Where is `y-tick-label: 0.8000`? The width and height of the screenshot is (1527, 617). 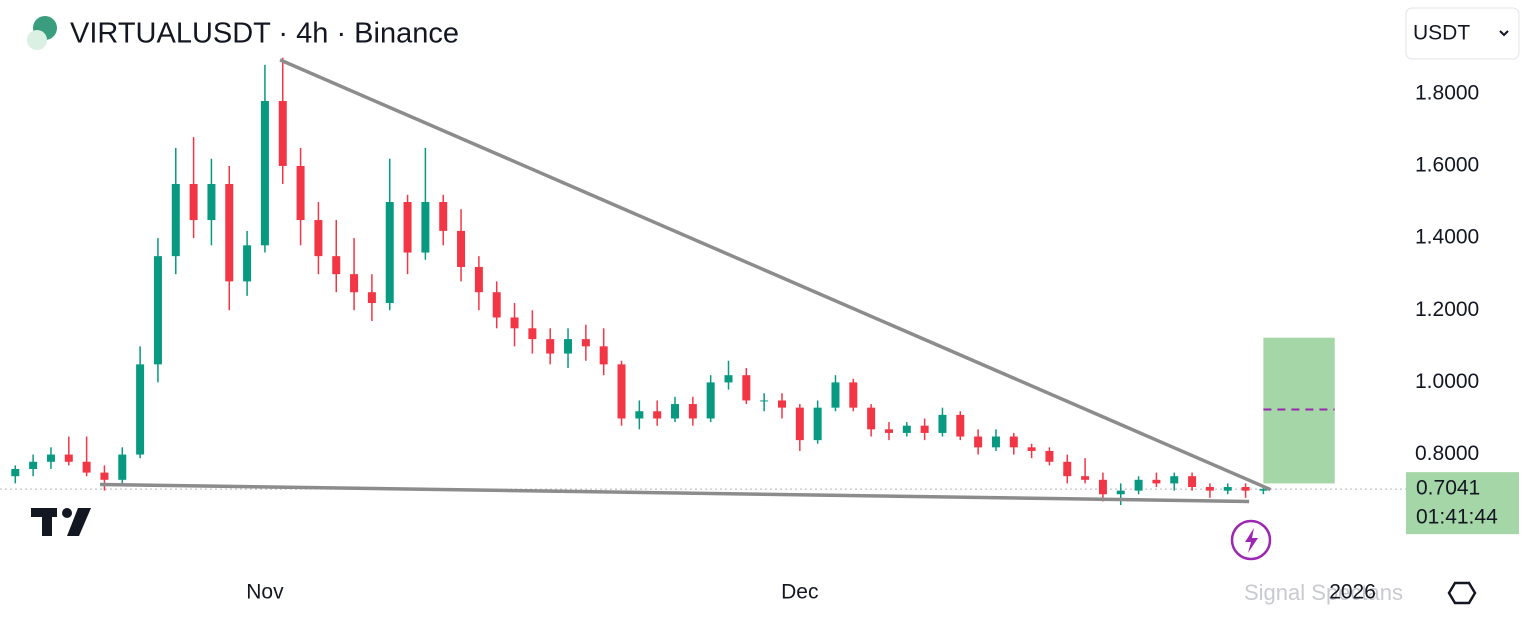
y-tick-label: 0.8000 is located at coordinates (1447, 453).